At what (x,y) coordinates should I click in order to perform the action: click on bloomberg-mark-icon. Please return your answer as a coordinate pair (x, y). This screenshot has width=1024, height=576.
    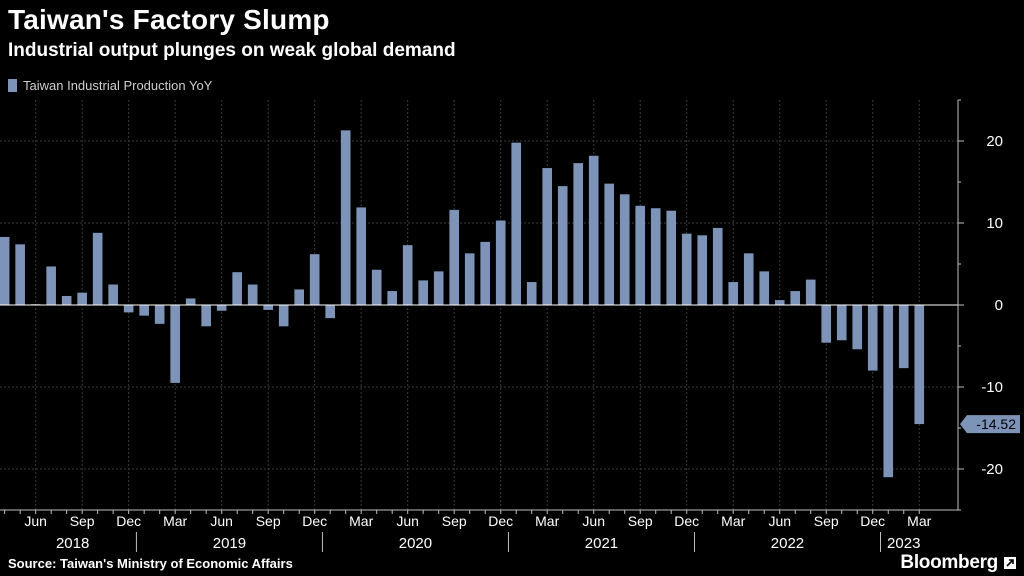
    Looking at the image, I should click on (1010, 563).